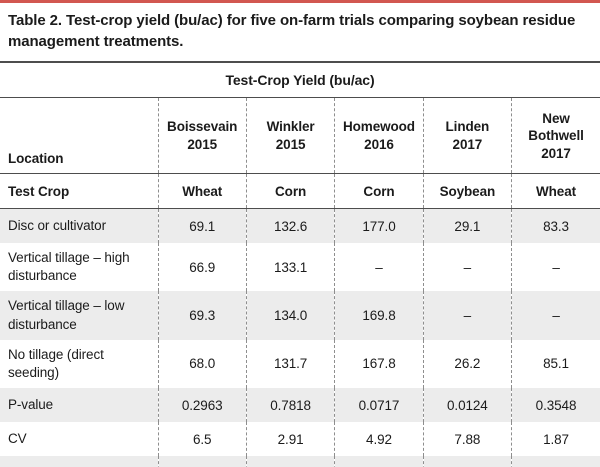 The image size is (600, 467). I want to click on row-label: No tillage (direct seeding), so click(56, 363).